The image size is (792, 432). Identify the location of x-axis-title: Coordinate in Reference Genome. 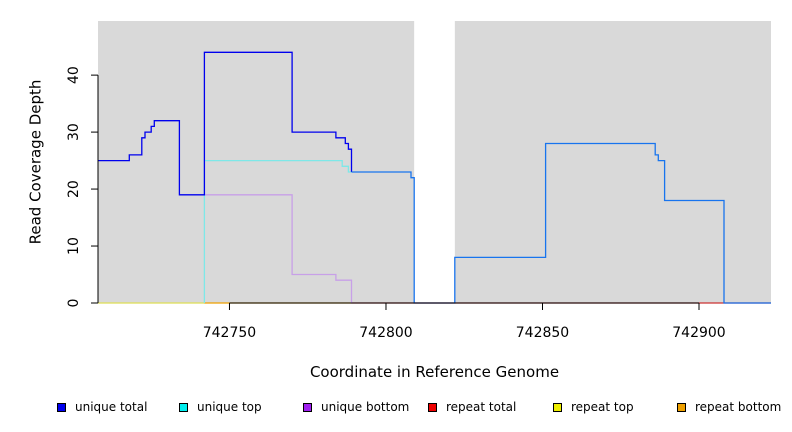
(434, 372).